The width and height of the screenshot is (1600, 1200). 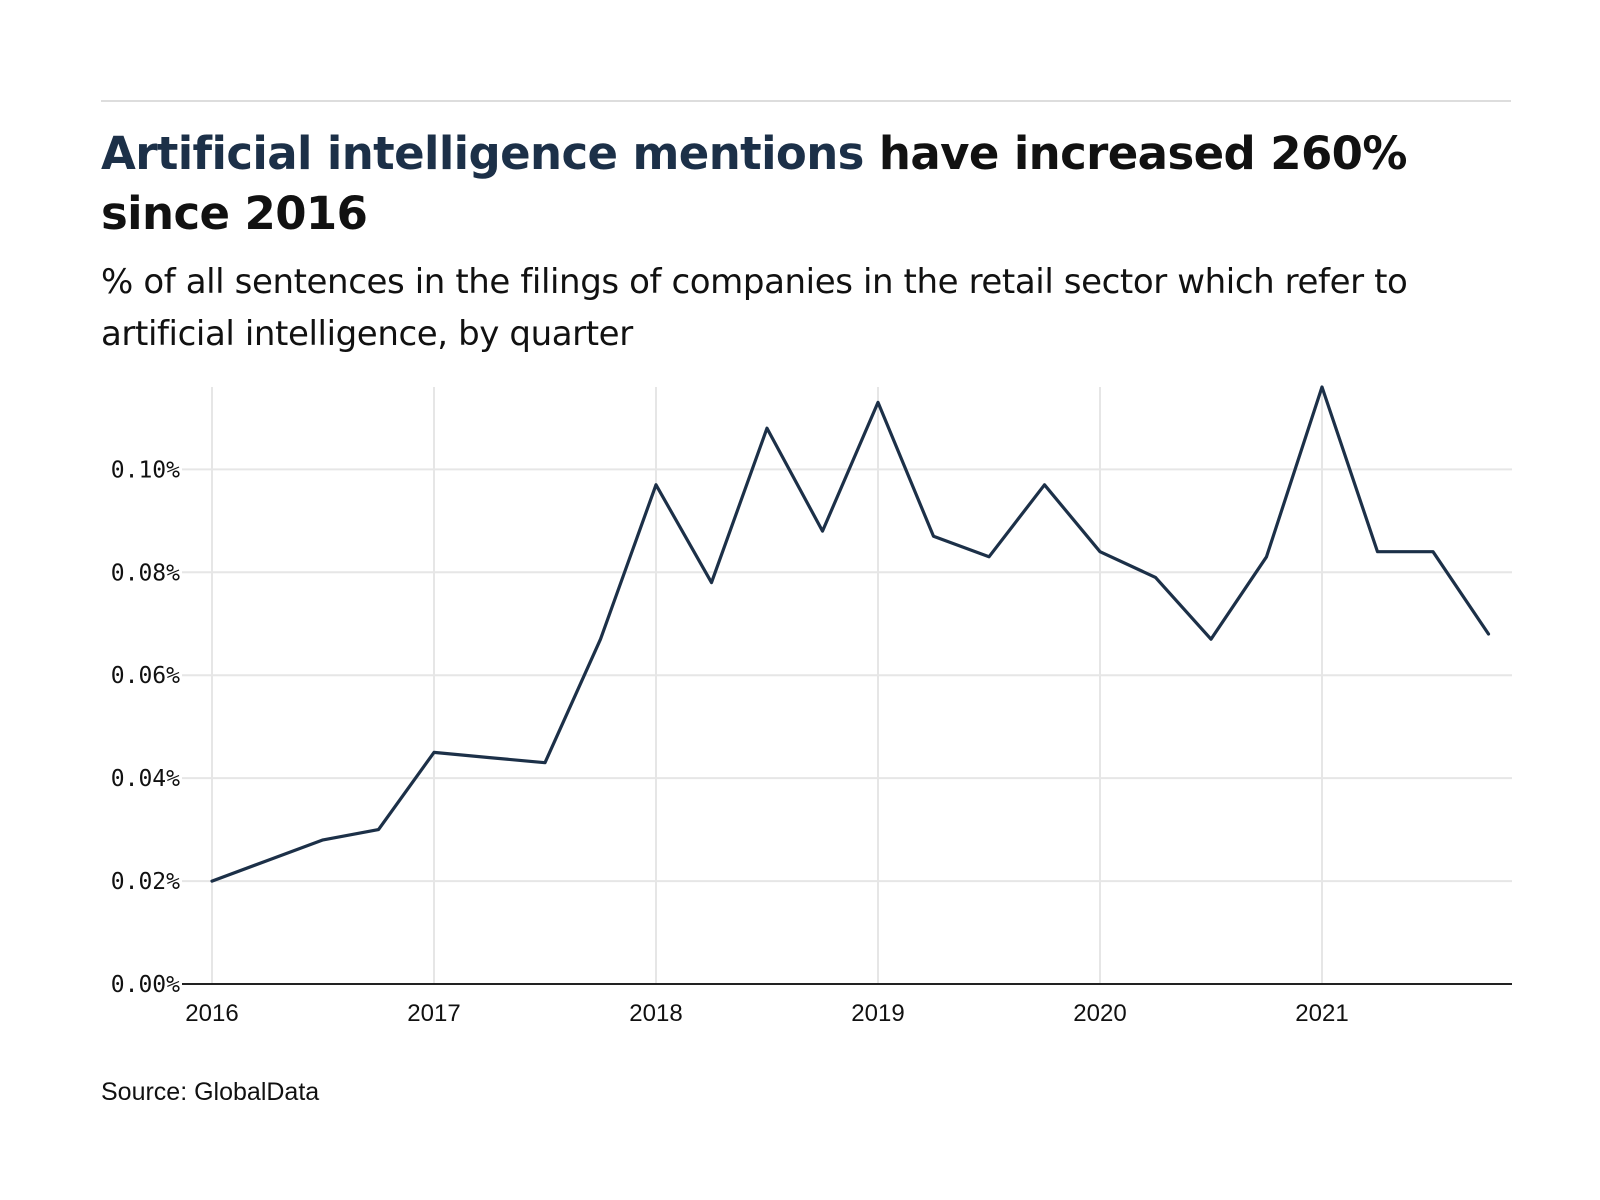 I want to click on y-tick-labels: 0.00% 0.02% 0.04% 0.06% 0.08% 0.10%, so click(x=145, y=727).